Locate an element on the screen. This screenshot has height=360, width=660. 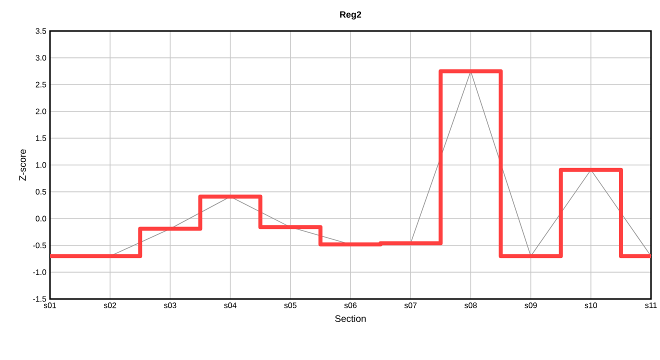
chart-title: Reg2 is located at coordinates (351, 15).